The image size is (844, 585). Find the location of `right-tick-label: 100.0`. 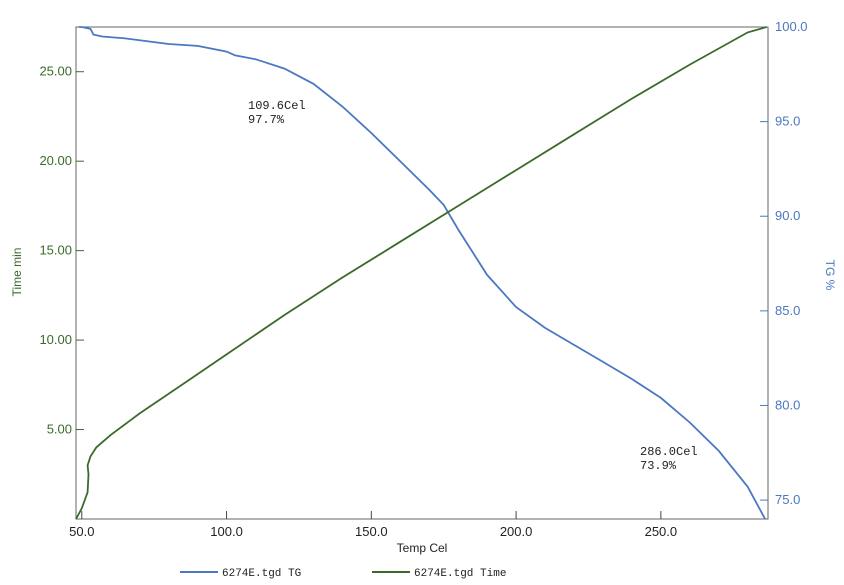

right-tick-label: 100.0 is located at coordinates (791, 26).